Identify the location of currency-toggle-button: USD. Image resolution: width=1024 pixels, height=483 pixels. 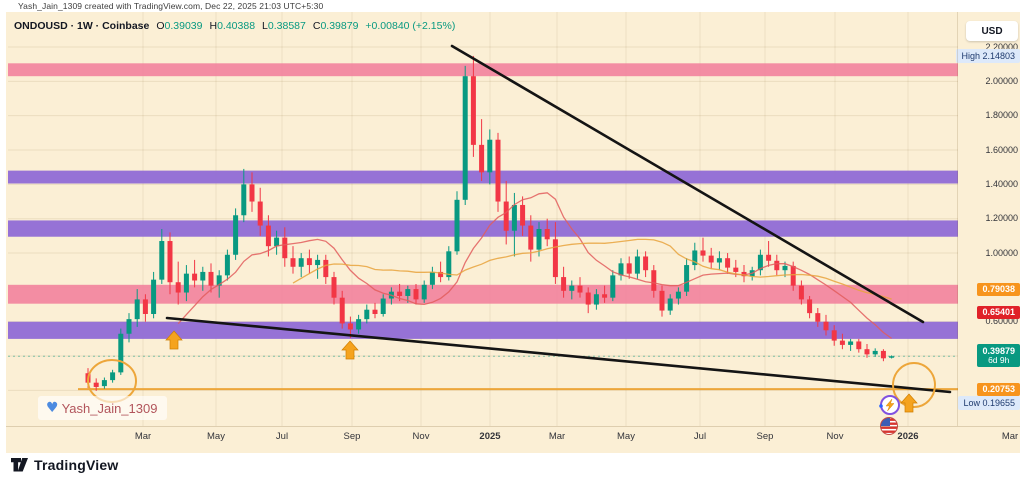
(992, 31).